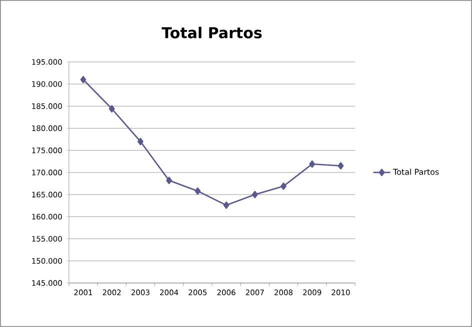 The width and height of the screenshot is (472, 327). I want to click on chart-title: Total Partos, so click(212, 32).